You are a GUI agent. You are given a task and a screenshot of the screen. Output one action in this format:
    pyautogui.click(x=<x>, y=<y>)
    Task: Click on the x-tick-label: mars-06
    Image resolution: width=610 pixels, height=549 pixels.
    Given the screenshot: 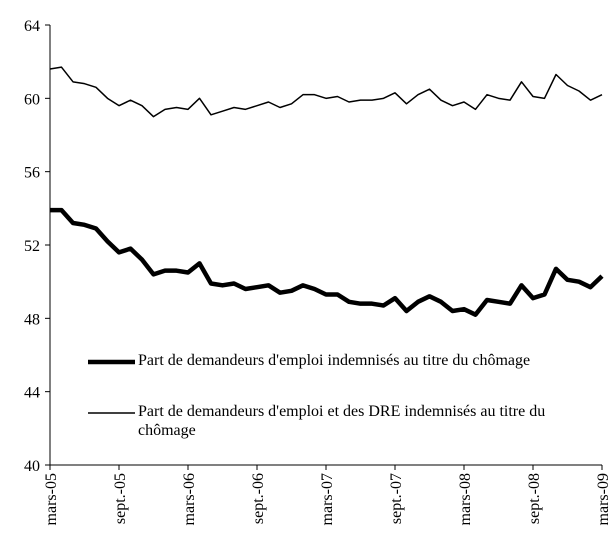 What is the action you would take?
    pyautogui.click(x=189, y=499)
    